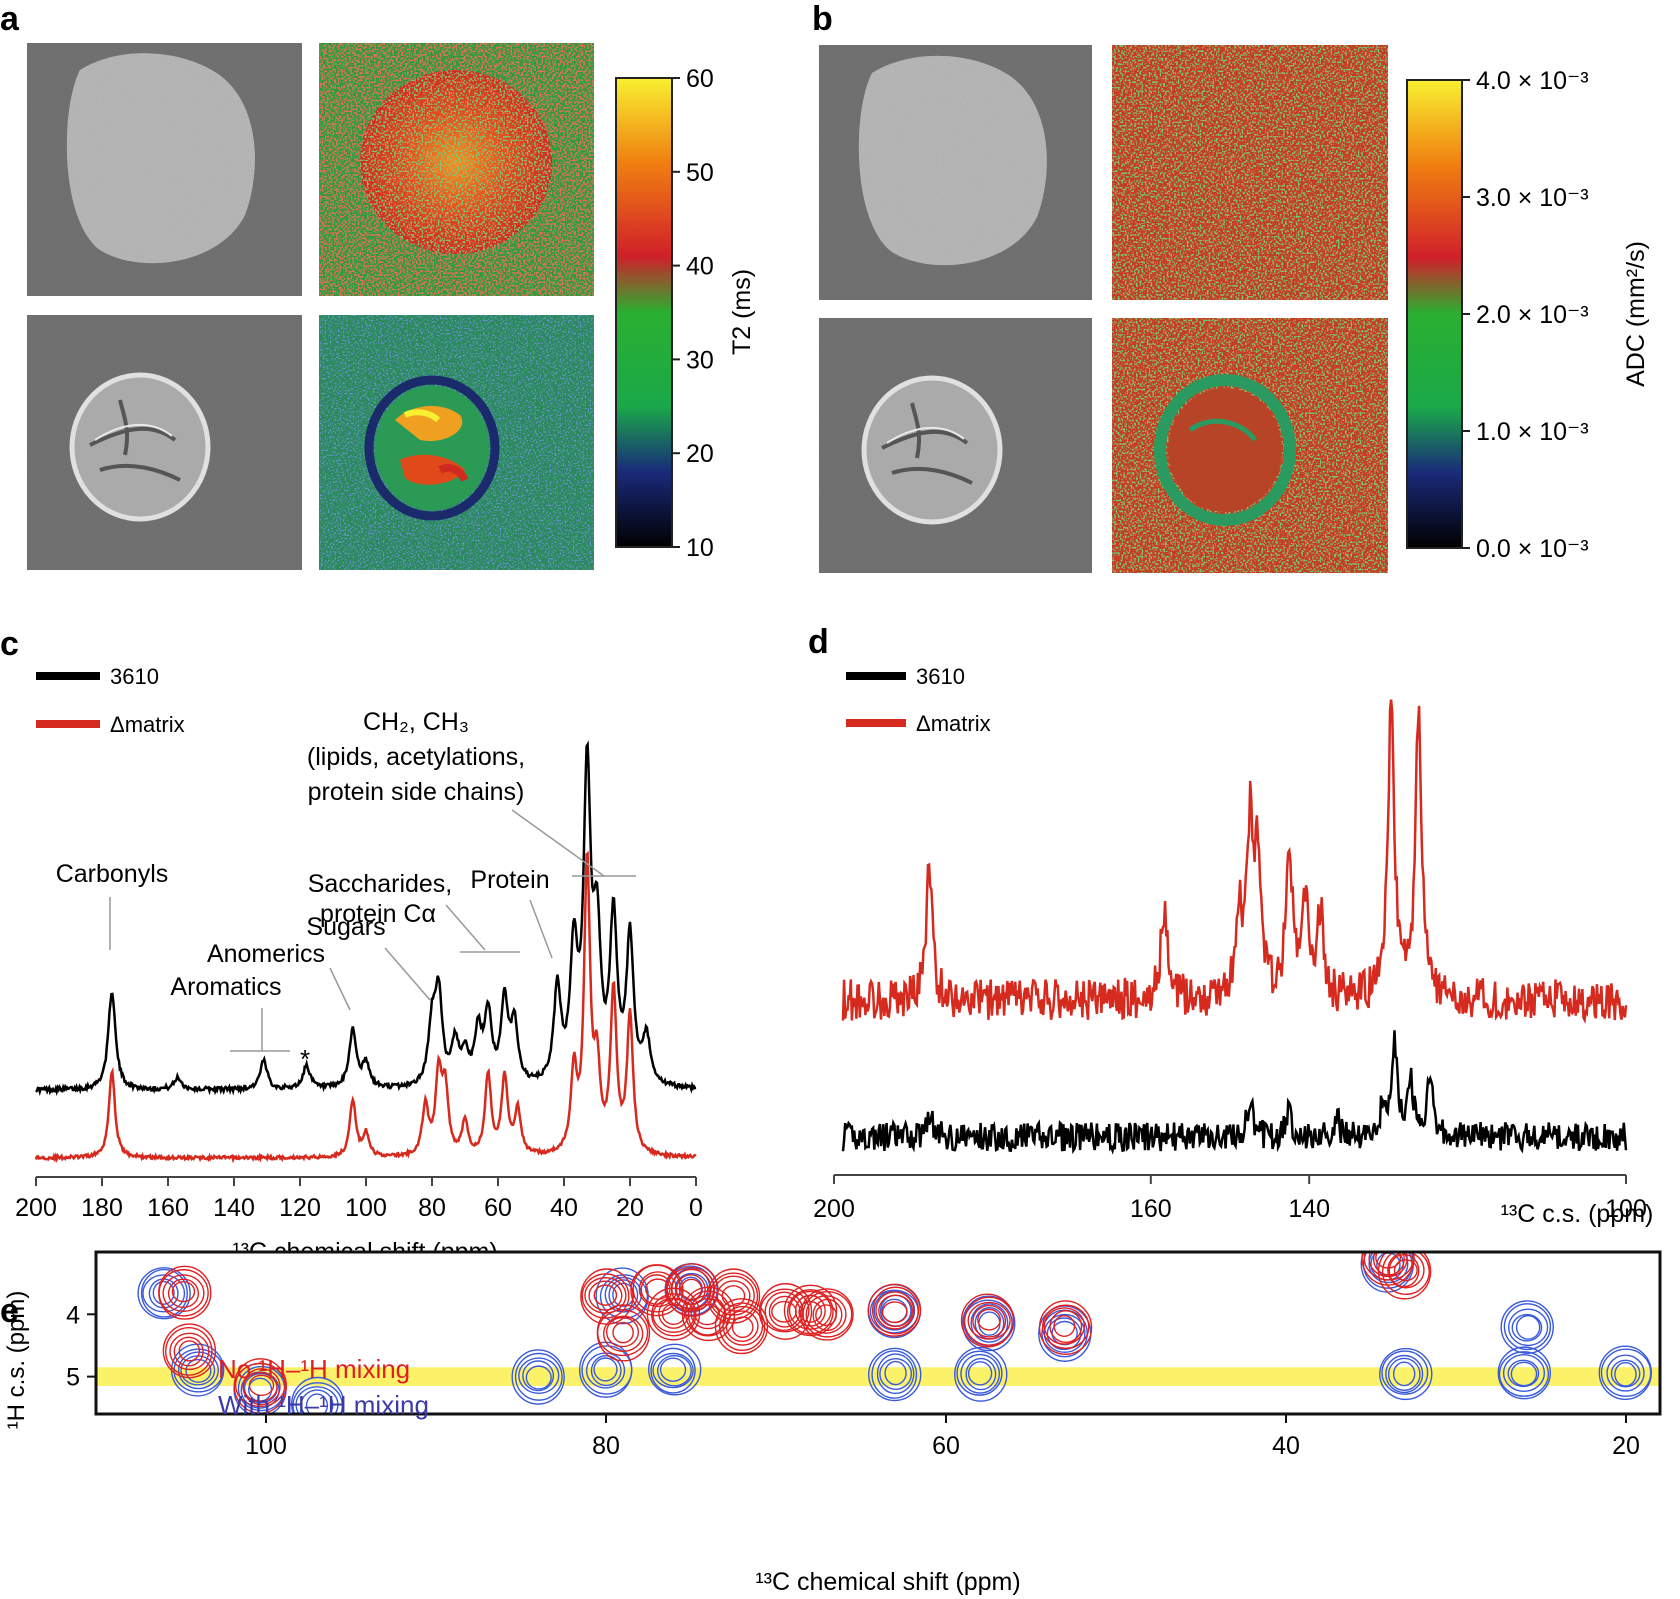 This screenshot has height=1599, width=1680. What do you see at coordinates (456, 442) in the screenshot?
I see `t2-map-bottom` at bounding box center [456, 442].